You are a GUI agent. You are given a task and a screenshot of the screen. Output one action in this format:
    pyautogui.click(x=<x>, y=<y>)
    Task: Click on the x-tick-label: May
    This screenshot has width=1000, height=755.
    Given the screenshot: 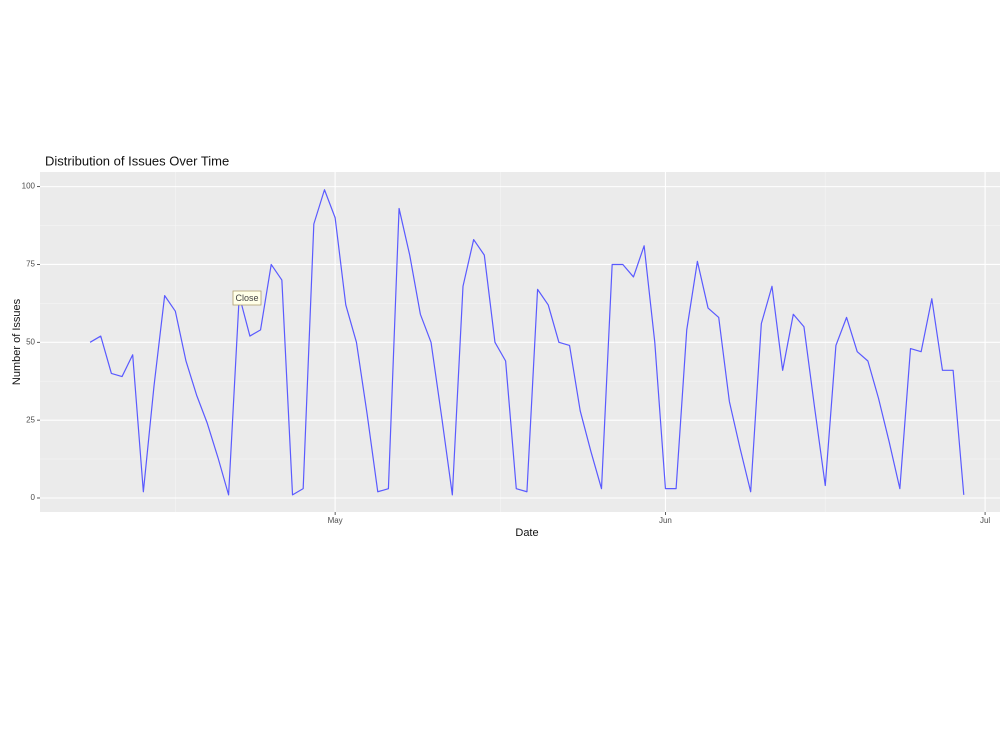 What is the action you would take?
    pyautogui.click(x=335, y=520)
    